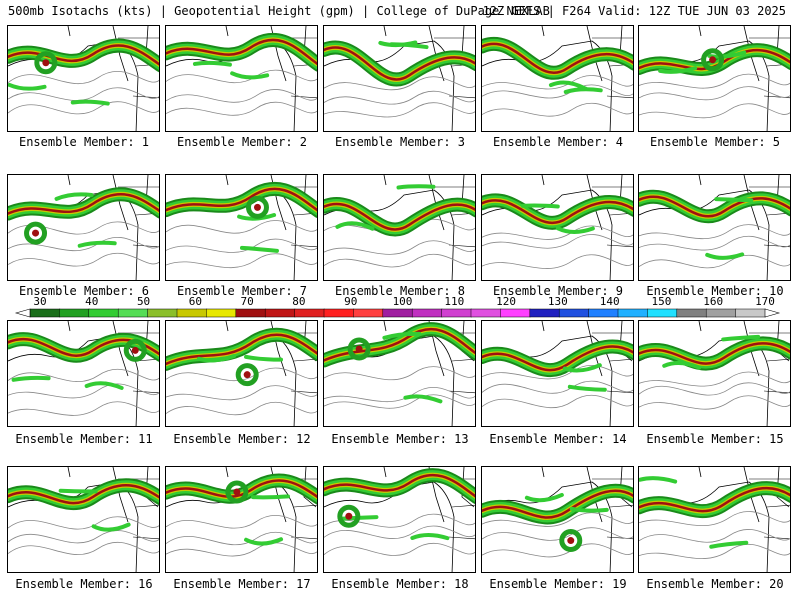 The width and height of the screenshot is (800, 600). Describe the element at coordinates (84, 291) in the screenshot. I see `ensemble-member-label: Ensemble Member: 6` at that location.